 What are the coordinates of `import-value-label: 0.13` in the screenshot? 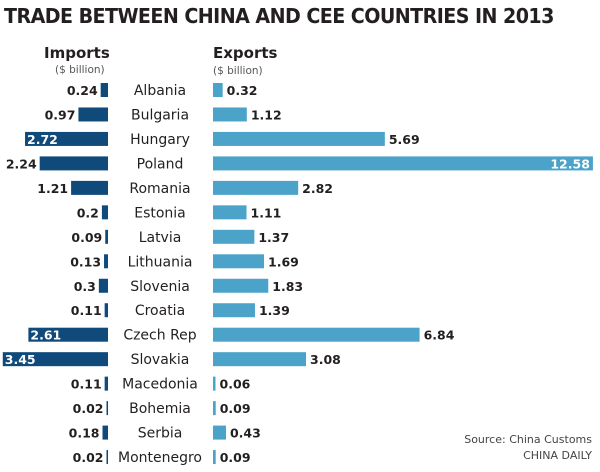 It's located at (85, 261).